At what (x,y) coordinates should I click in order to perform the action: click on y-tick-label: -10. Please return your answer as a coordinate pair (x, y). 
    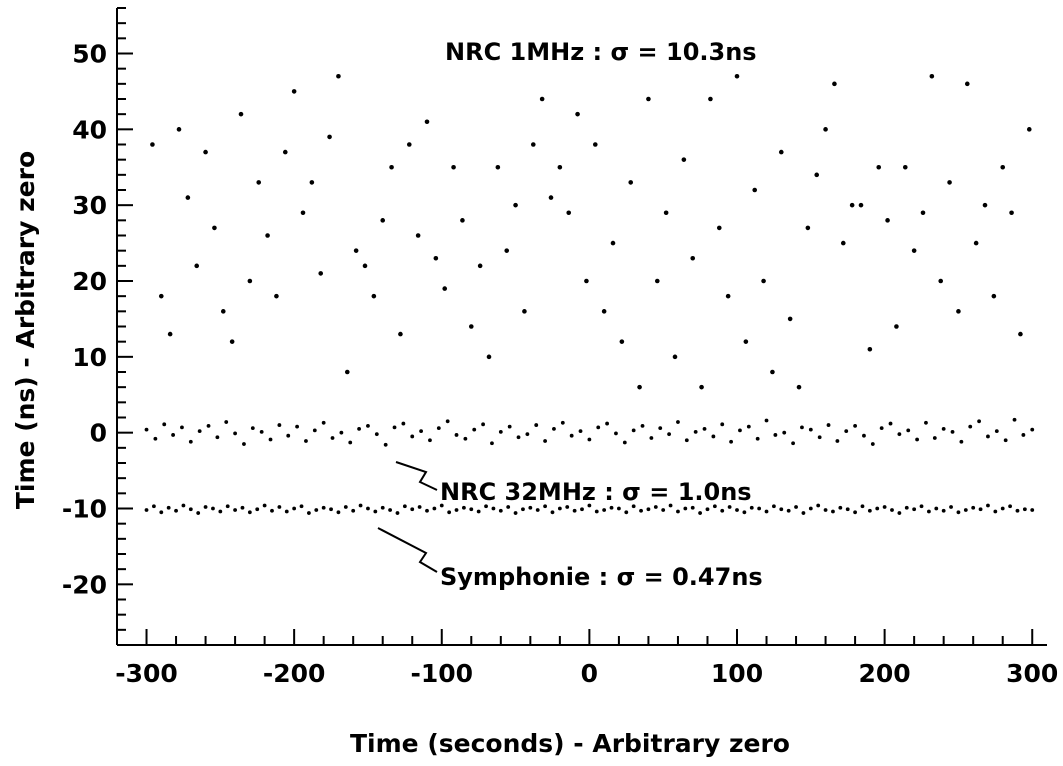
    Looking at the image, I should click on (84, 509).